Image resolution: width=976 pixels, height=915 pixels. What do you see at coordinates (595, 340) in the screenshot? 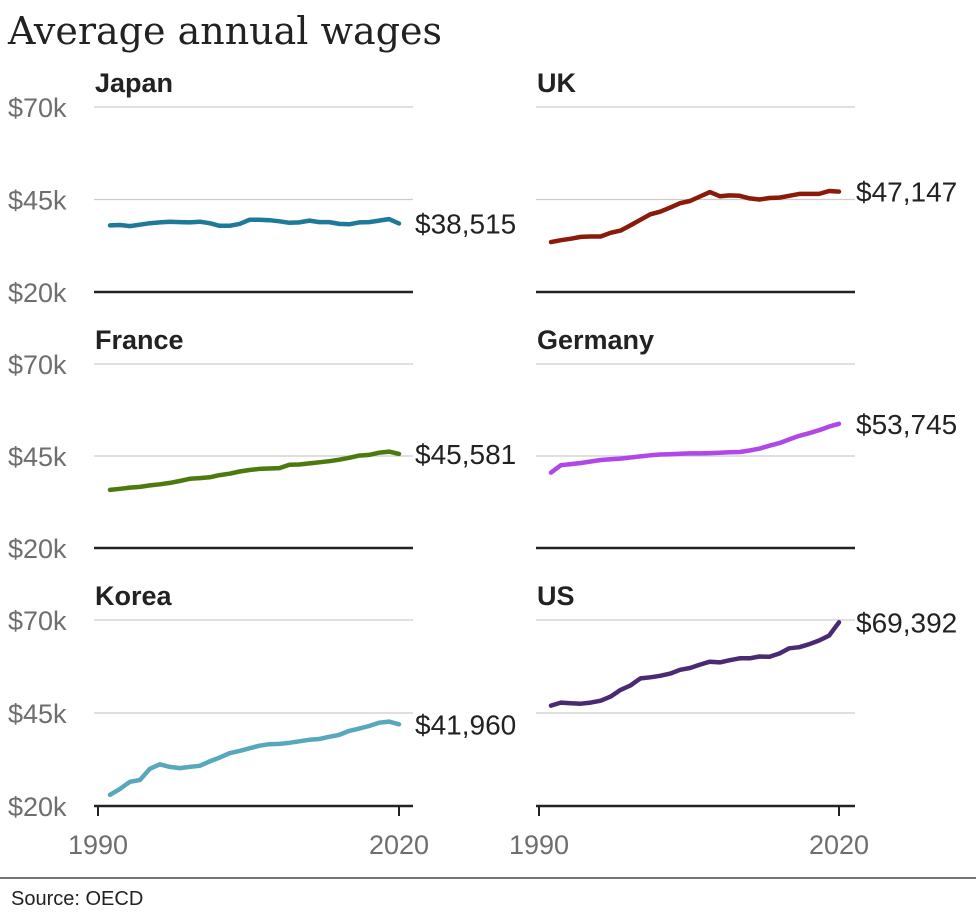
I see `panel-title: Germany` at bounding box center [595, 340].